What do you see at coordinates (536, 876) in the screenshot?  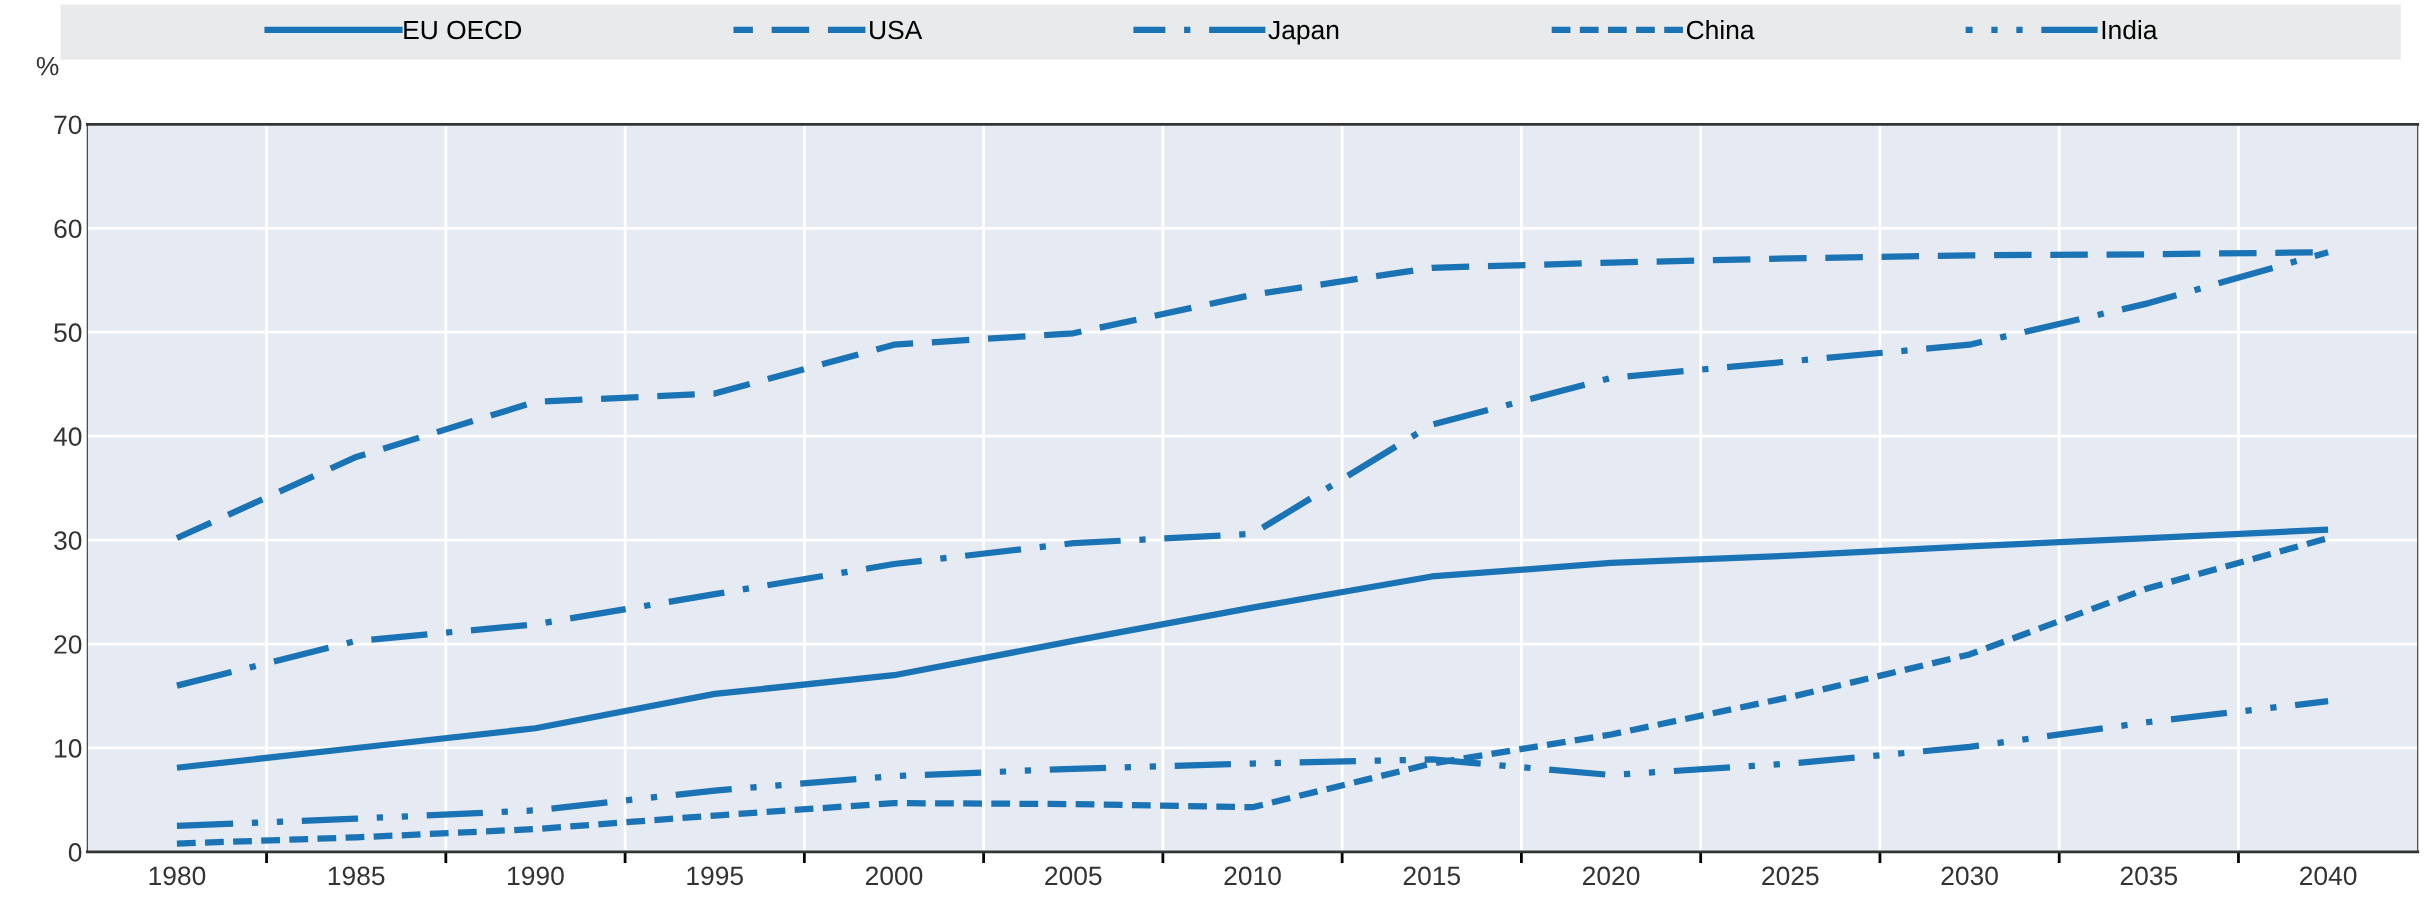 I see `x-tick-label: 1990` at bounding box center [536, 876].